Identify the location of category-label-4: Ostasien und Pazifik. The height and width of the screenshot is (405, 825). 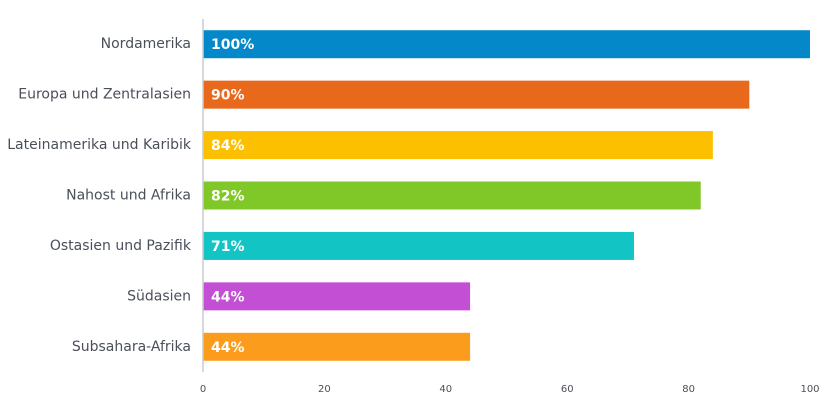
(121, 246).